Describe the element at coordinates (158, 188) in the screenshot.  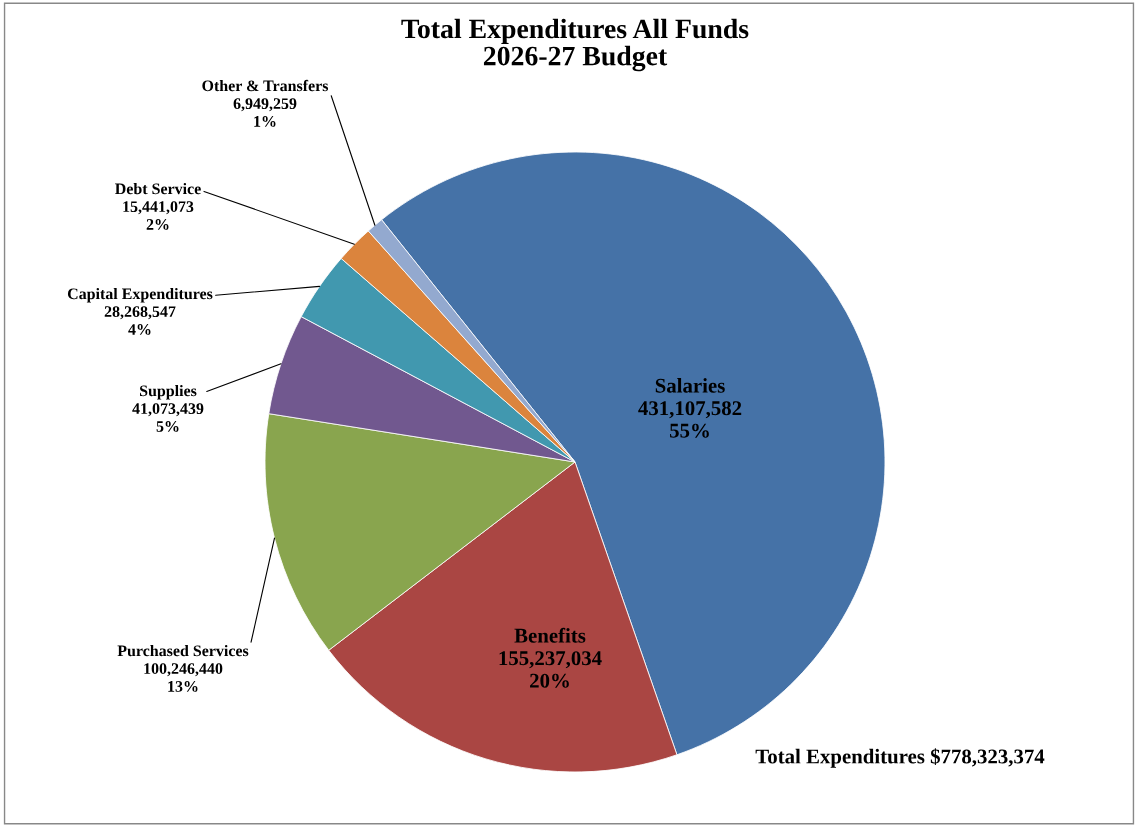
I see `slice-label: Debt Service` at that location.